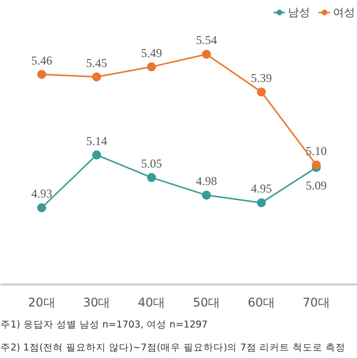  Describe the element at coordinates (262, 303) in the screenshot. I see `x-tick-label: 60대` at that location.